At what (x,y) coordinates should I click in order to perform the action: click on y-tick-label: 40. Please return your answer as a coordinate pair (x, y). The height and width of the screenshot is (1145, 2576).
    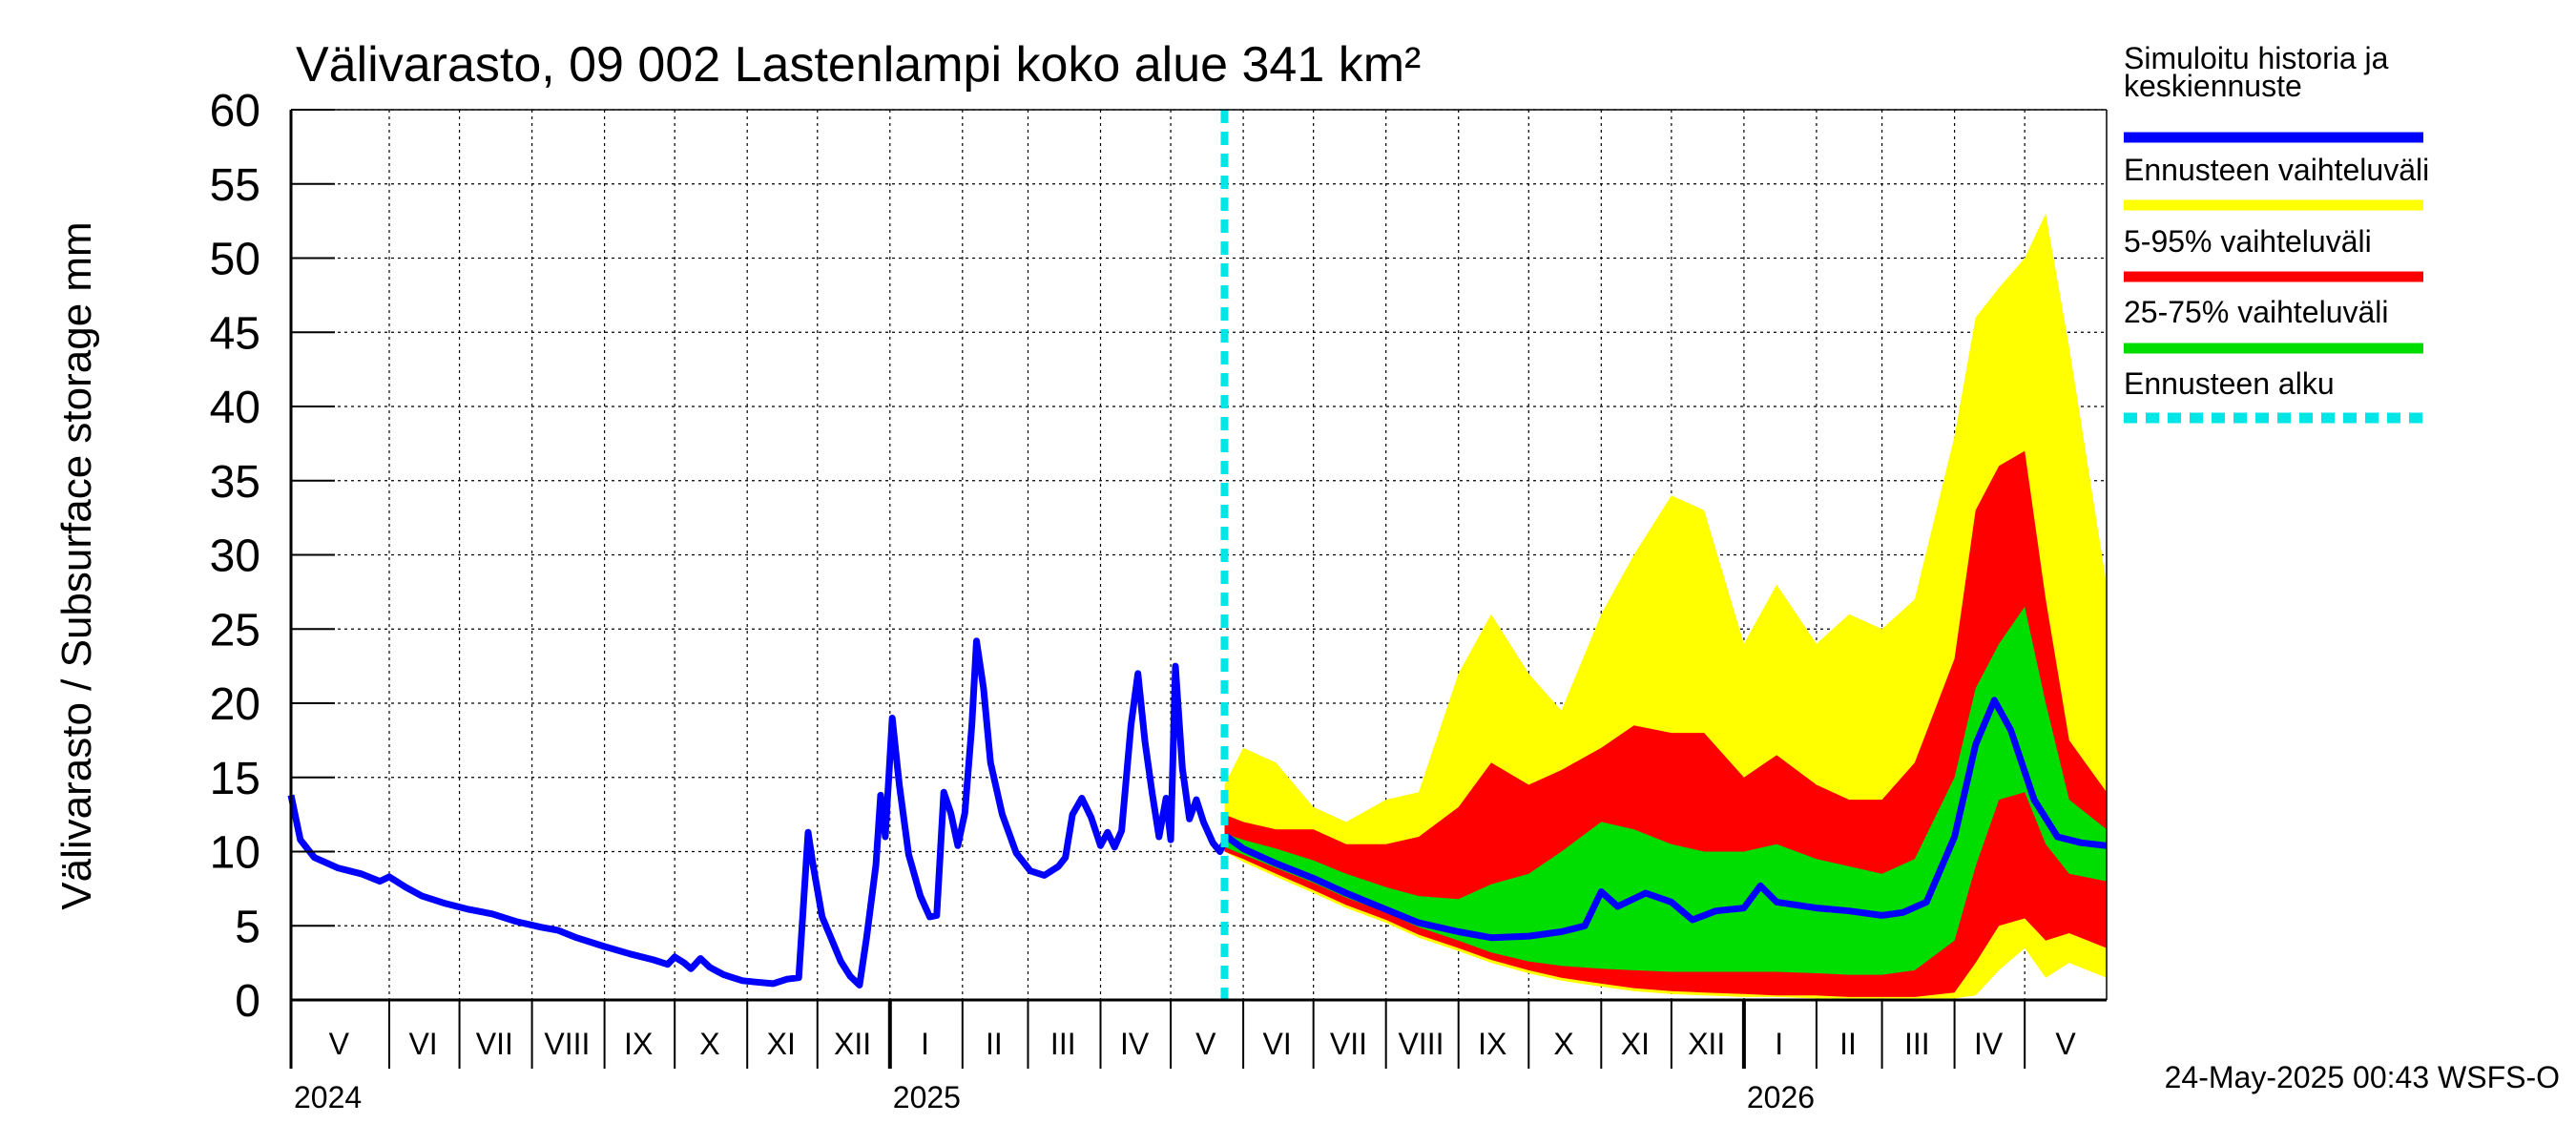
    Looking at the image, I should click on (235, 408).